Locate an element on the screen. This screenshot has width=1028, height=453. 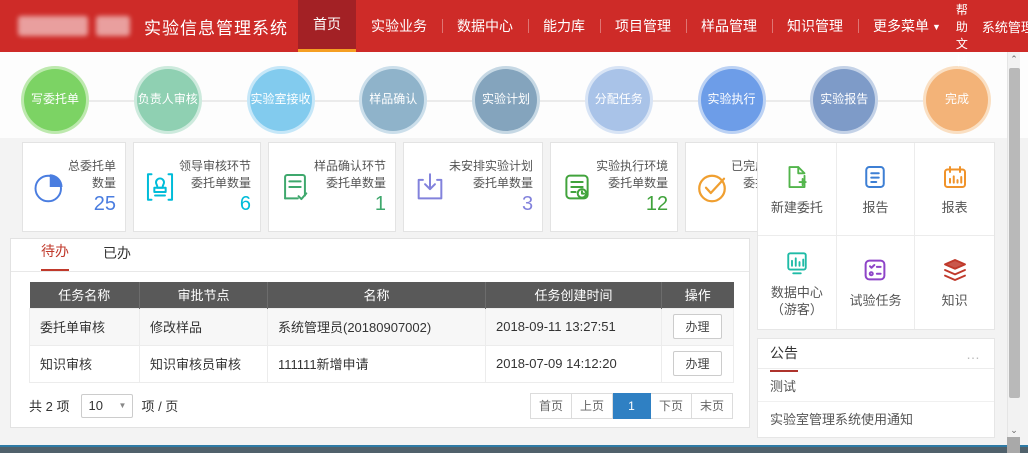
col-approval-node: 审批节点 is located at coordinates (203, 295).